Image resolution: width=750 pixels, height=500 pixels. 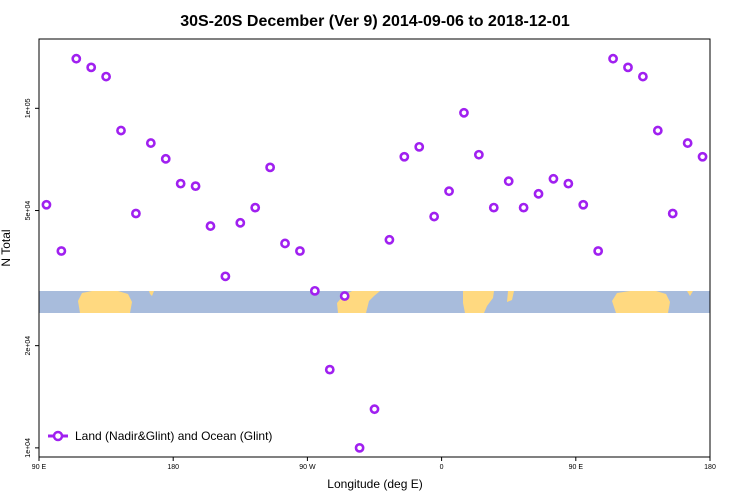 What do you see at coordinates (385, 302) in the screenshot?
I see `land-strip` at bounding box center [385, 302].